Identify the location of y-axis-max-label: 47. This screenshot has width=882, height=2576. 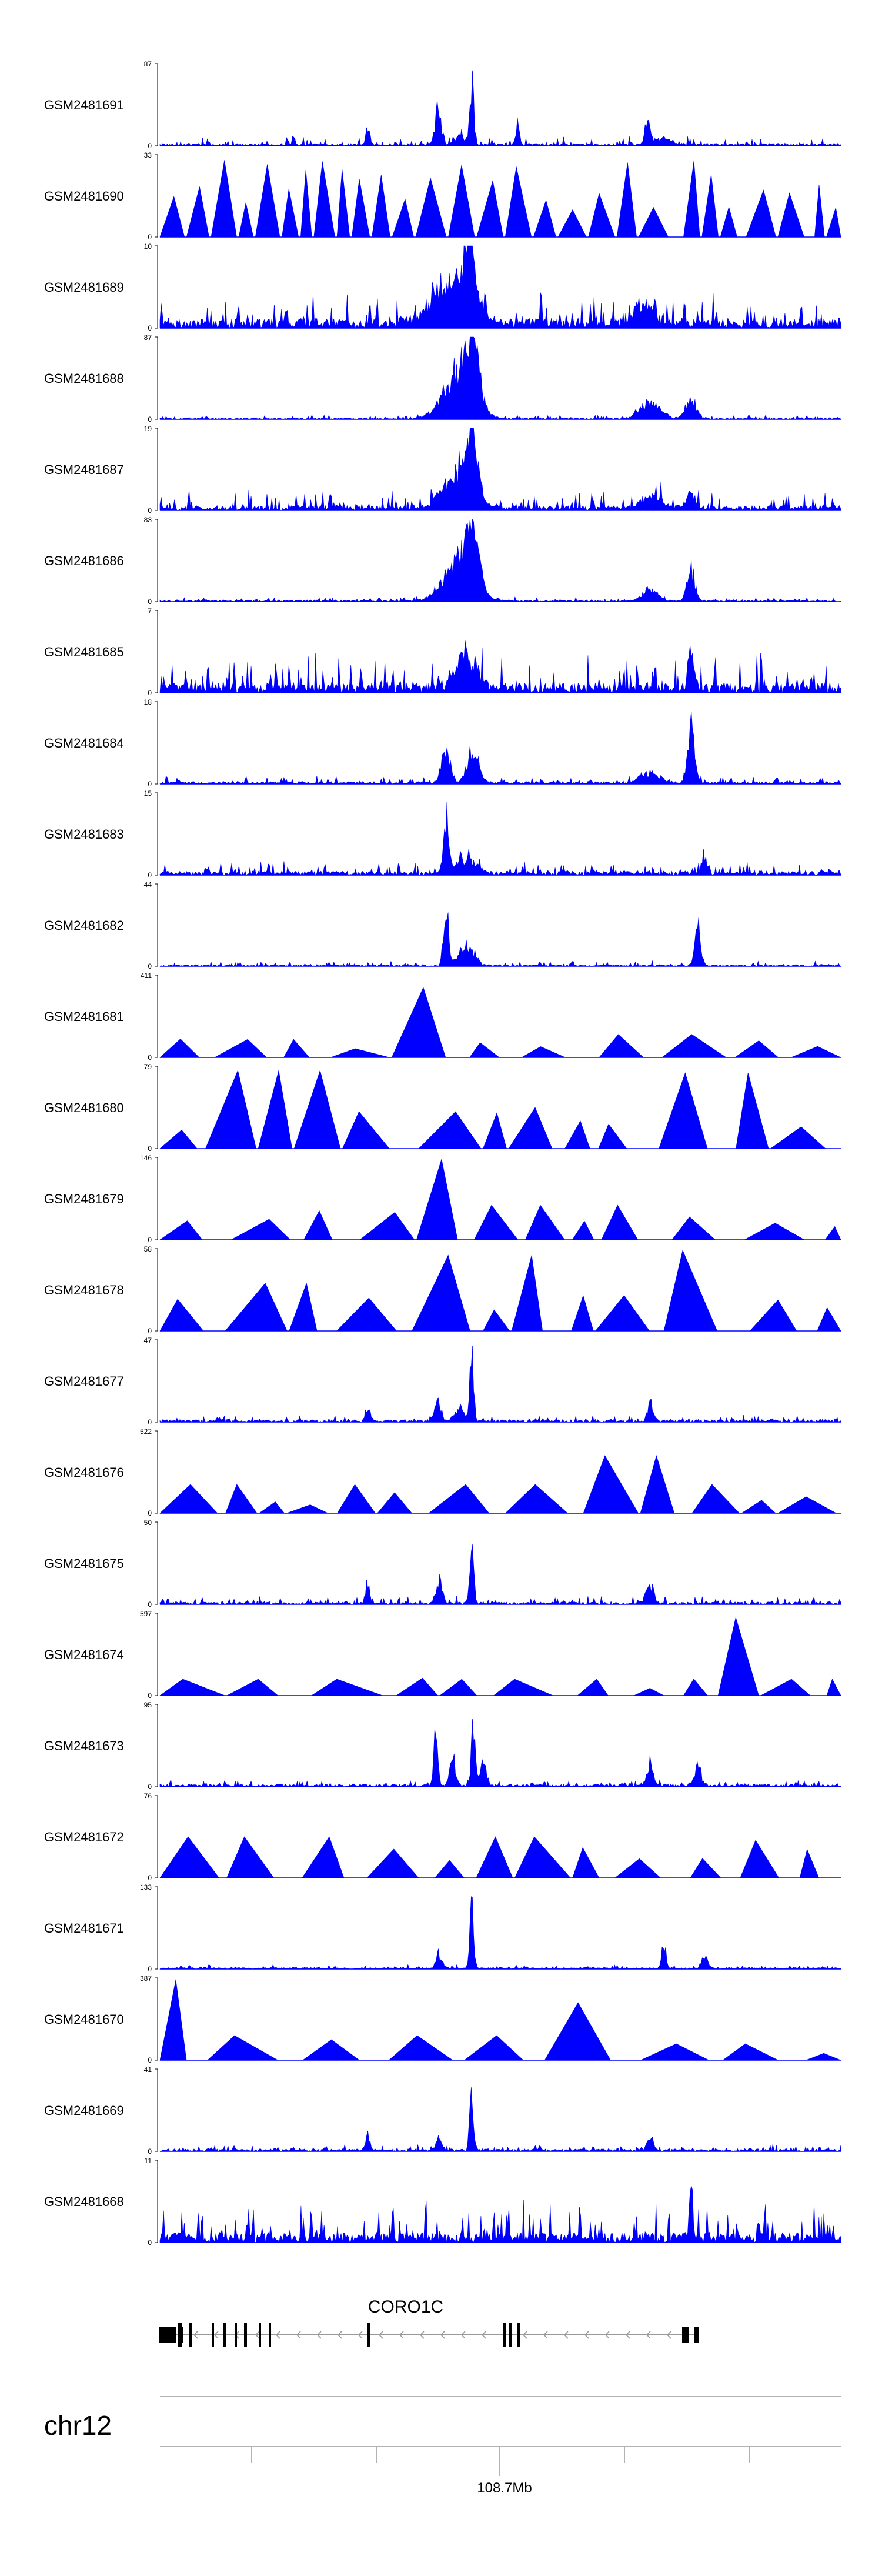
(148, 1340).